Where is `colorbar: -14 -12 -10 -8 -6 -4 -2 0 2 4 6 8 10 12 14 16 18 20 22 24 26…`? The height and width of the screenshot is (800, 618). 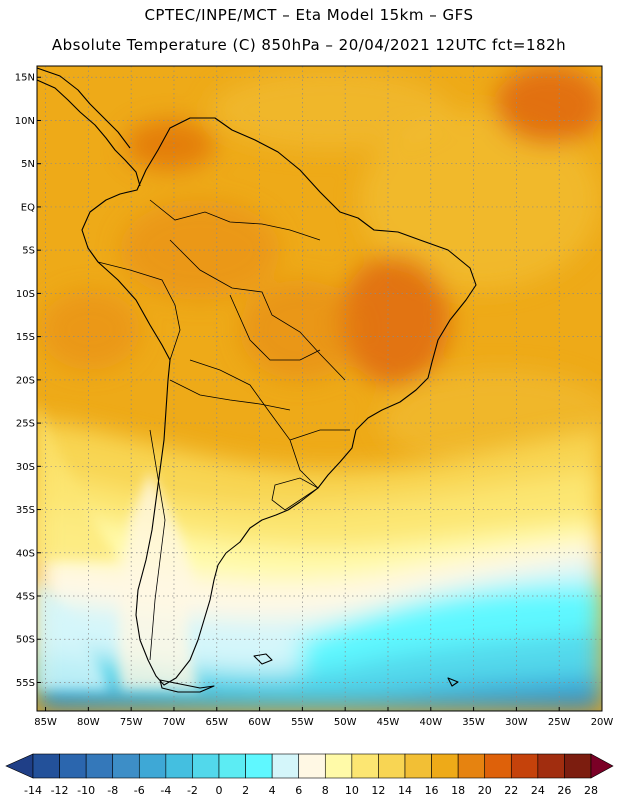
colorbar: -14 -12 -10 -8 -6 -4 -2 0 2 4 6 8 10 12 14 16 18 20 22 24 26… is located at coordinates (309, 775).